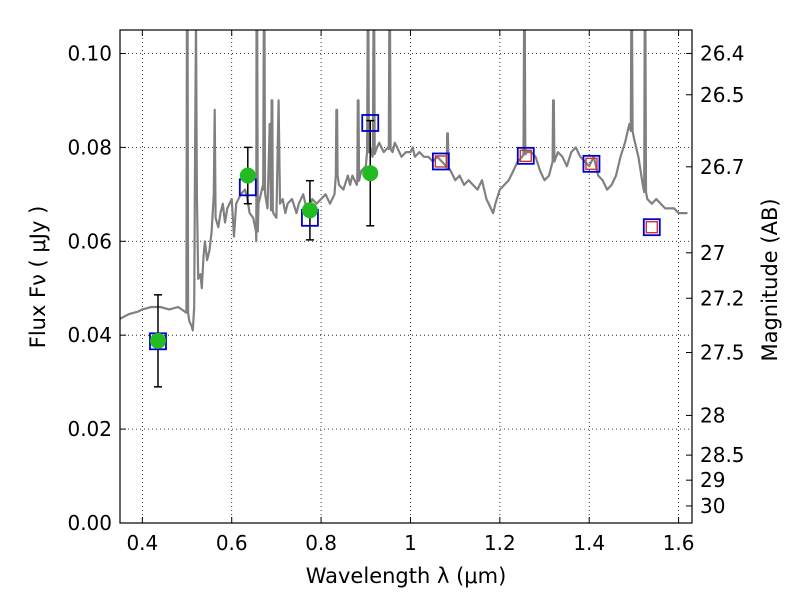 The height and width of the screenshot is (600, 800). What do you see at coordinates (722, 53) in the screenshot?
I see `y2-tick-label: 26.4` at bounding box center [722, 53].